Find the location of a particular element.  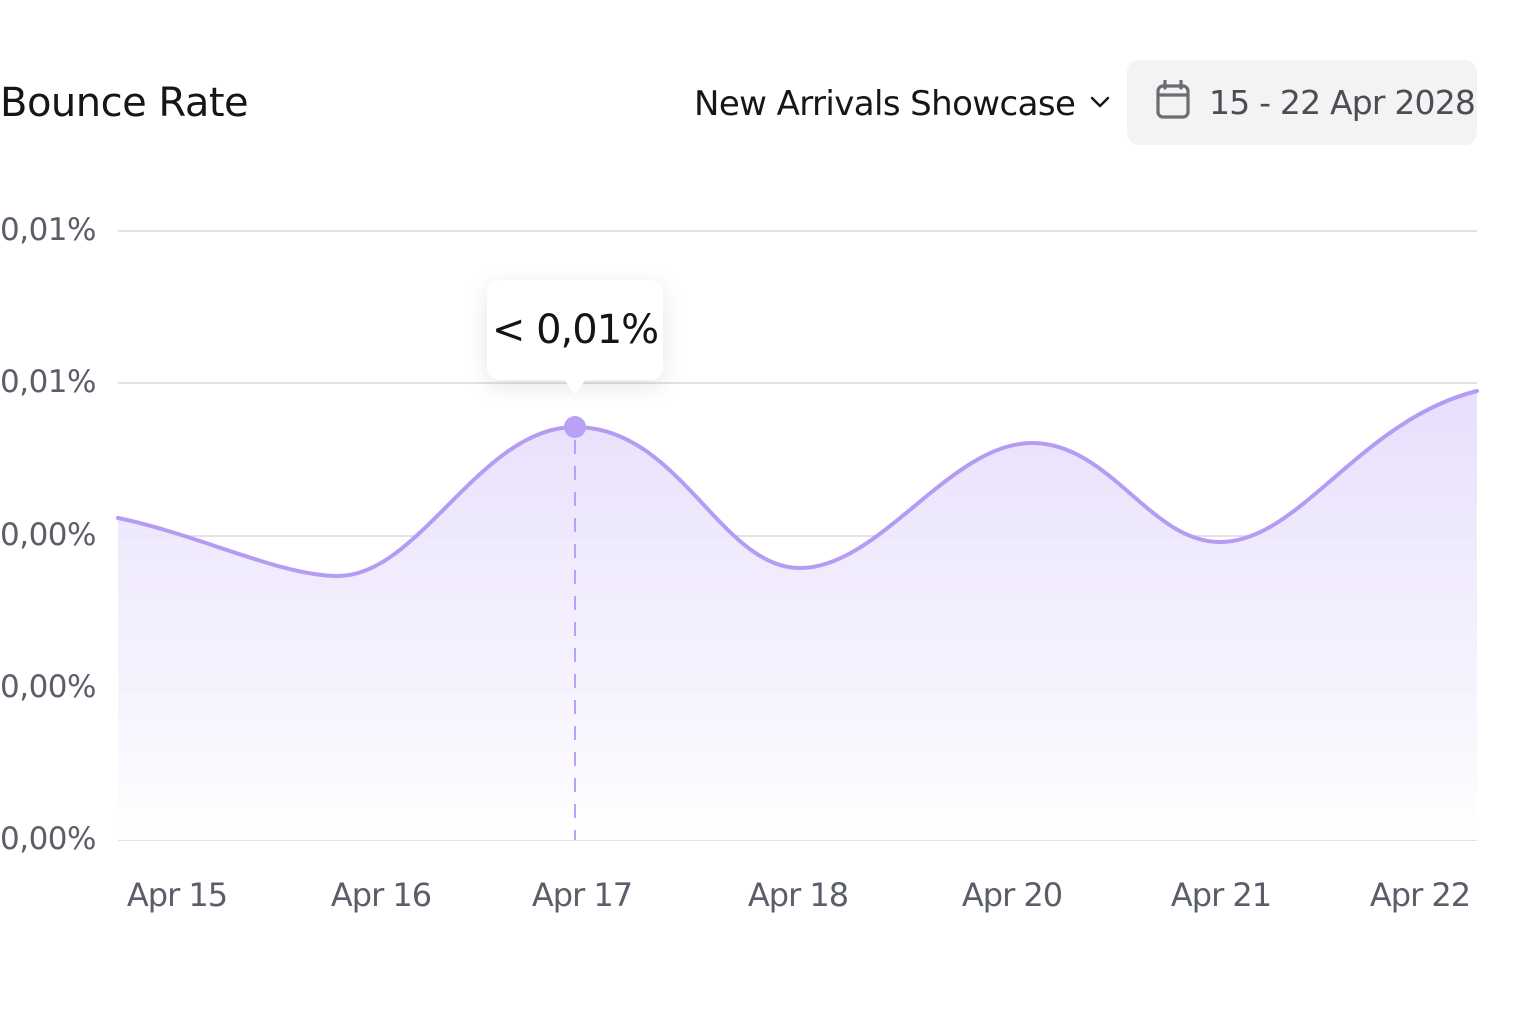

x-axis-label: Apr 16 is located at coordinates (381, 895).